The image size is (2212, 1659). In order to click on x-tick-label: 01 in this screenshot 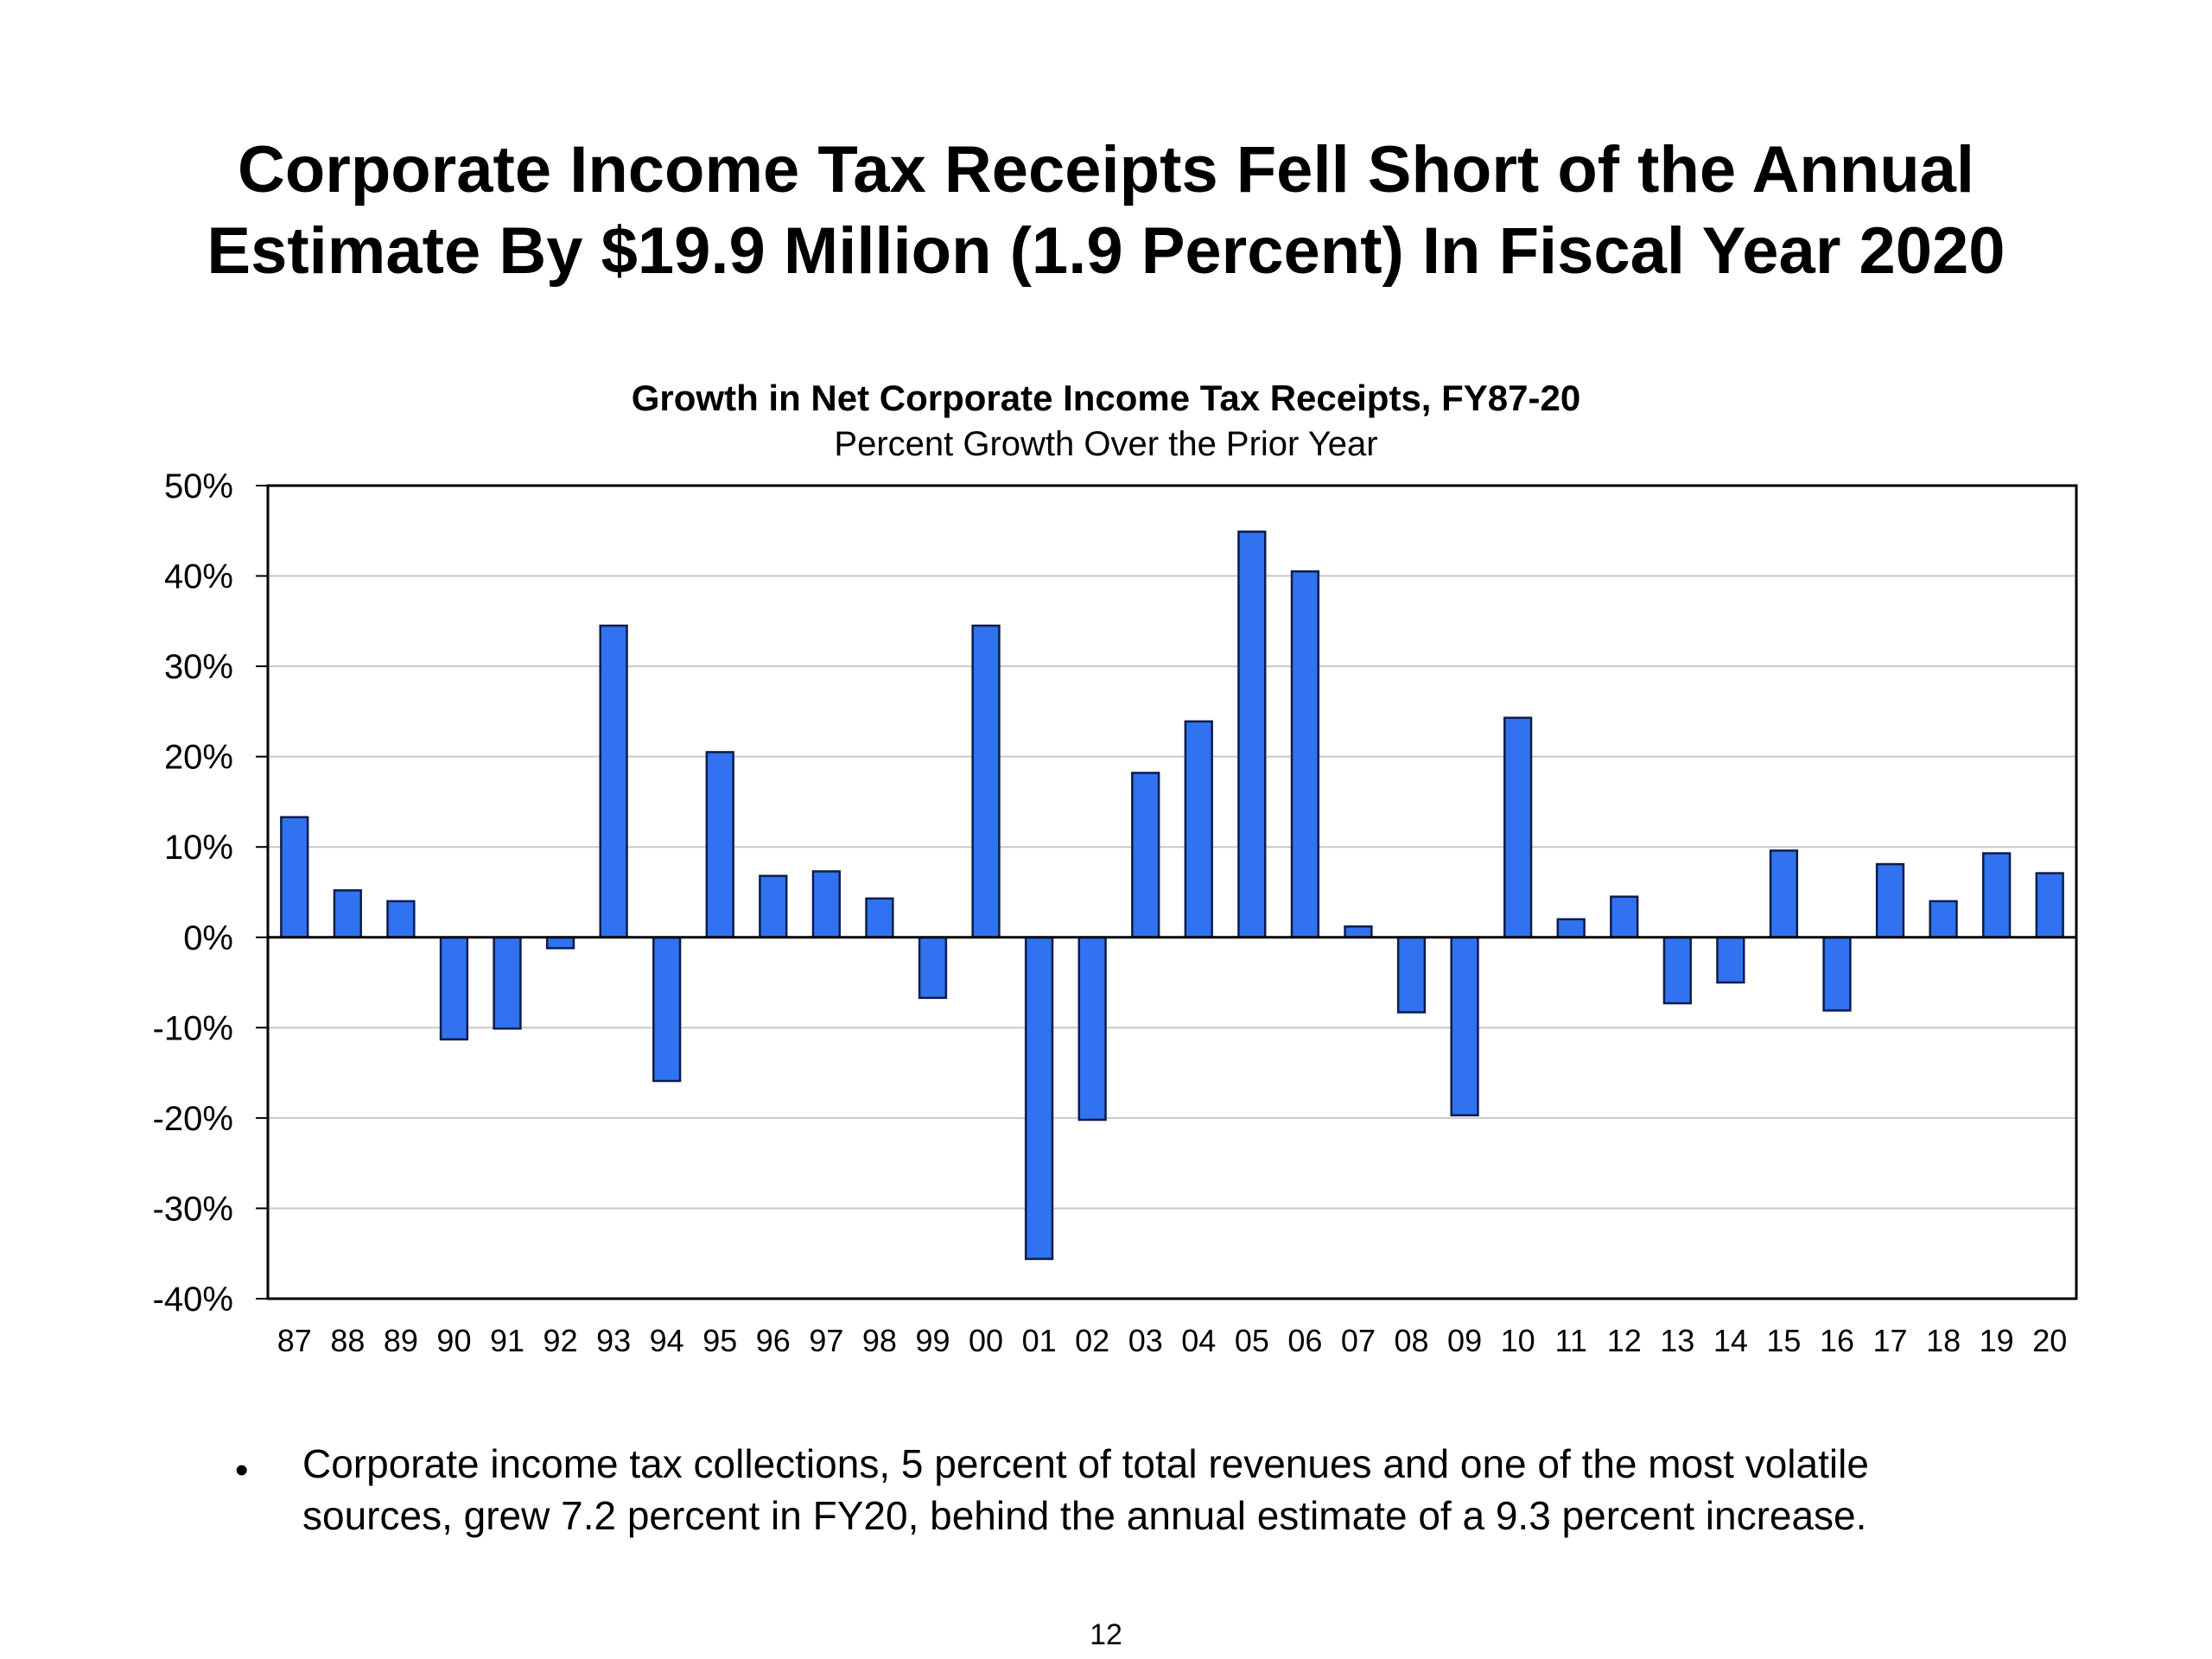, I will do `click(1039, 1340)`.